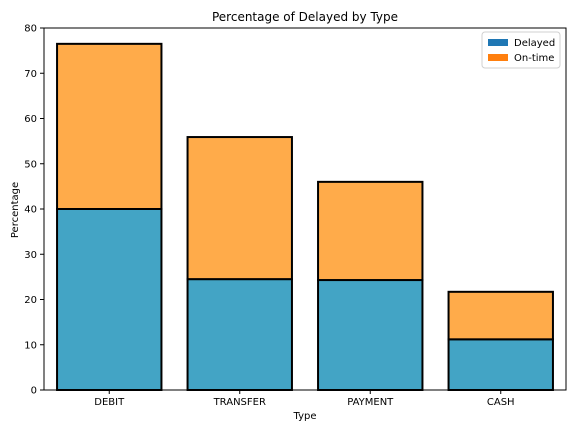  Describe the element at coordinates (30, 300) in the screenshot. I see `y-tick-label: 20` at that location.